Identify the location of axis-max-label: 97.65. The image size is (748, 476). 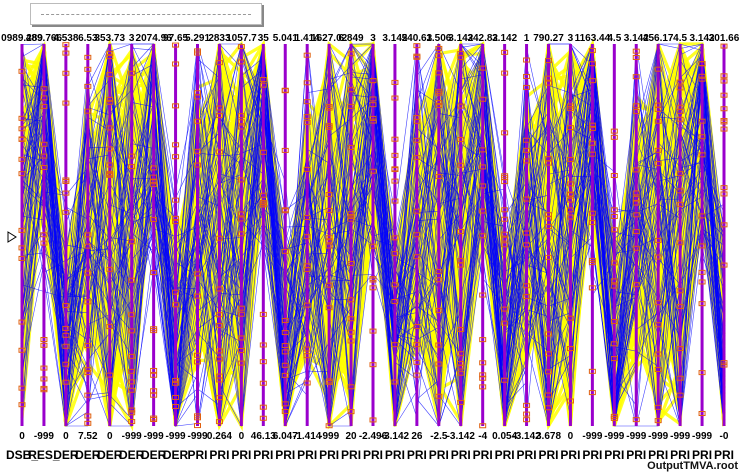
(175, 38).